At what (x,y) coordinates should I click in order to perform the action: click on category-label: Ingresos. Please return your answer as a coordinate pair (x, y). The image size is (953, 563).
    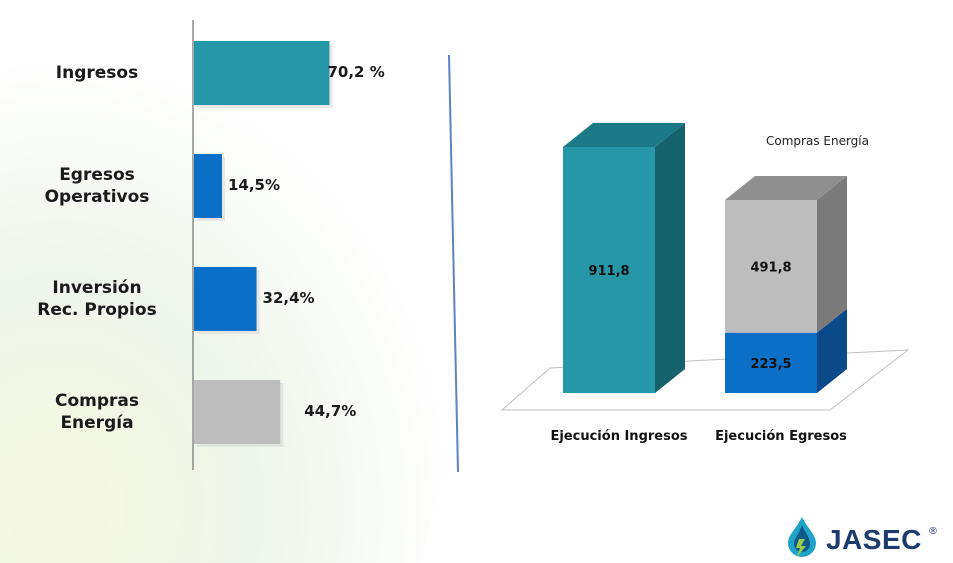
    Looking at the image, I should click on (97, 73).